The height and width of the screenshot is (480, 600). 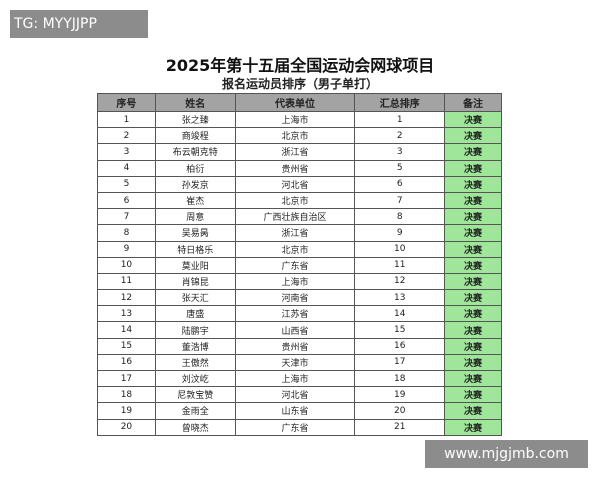 What do you see at coordinates (295, 411) in the screenshot?
I see `cell: 山东省` at bounding box center [295, 411].